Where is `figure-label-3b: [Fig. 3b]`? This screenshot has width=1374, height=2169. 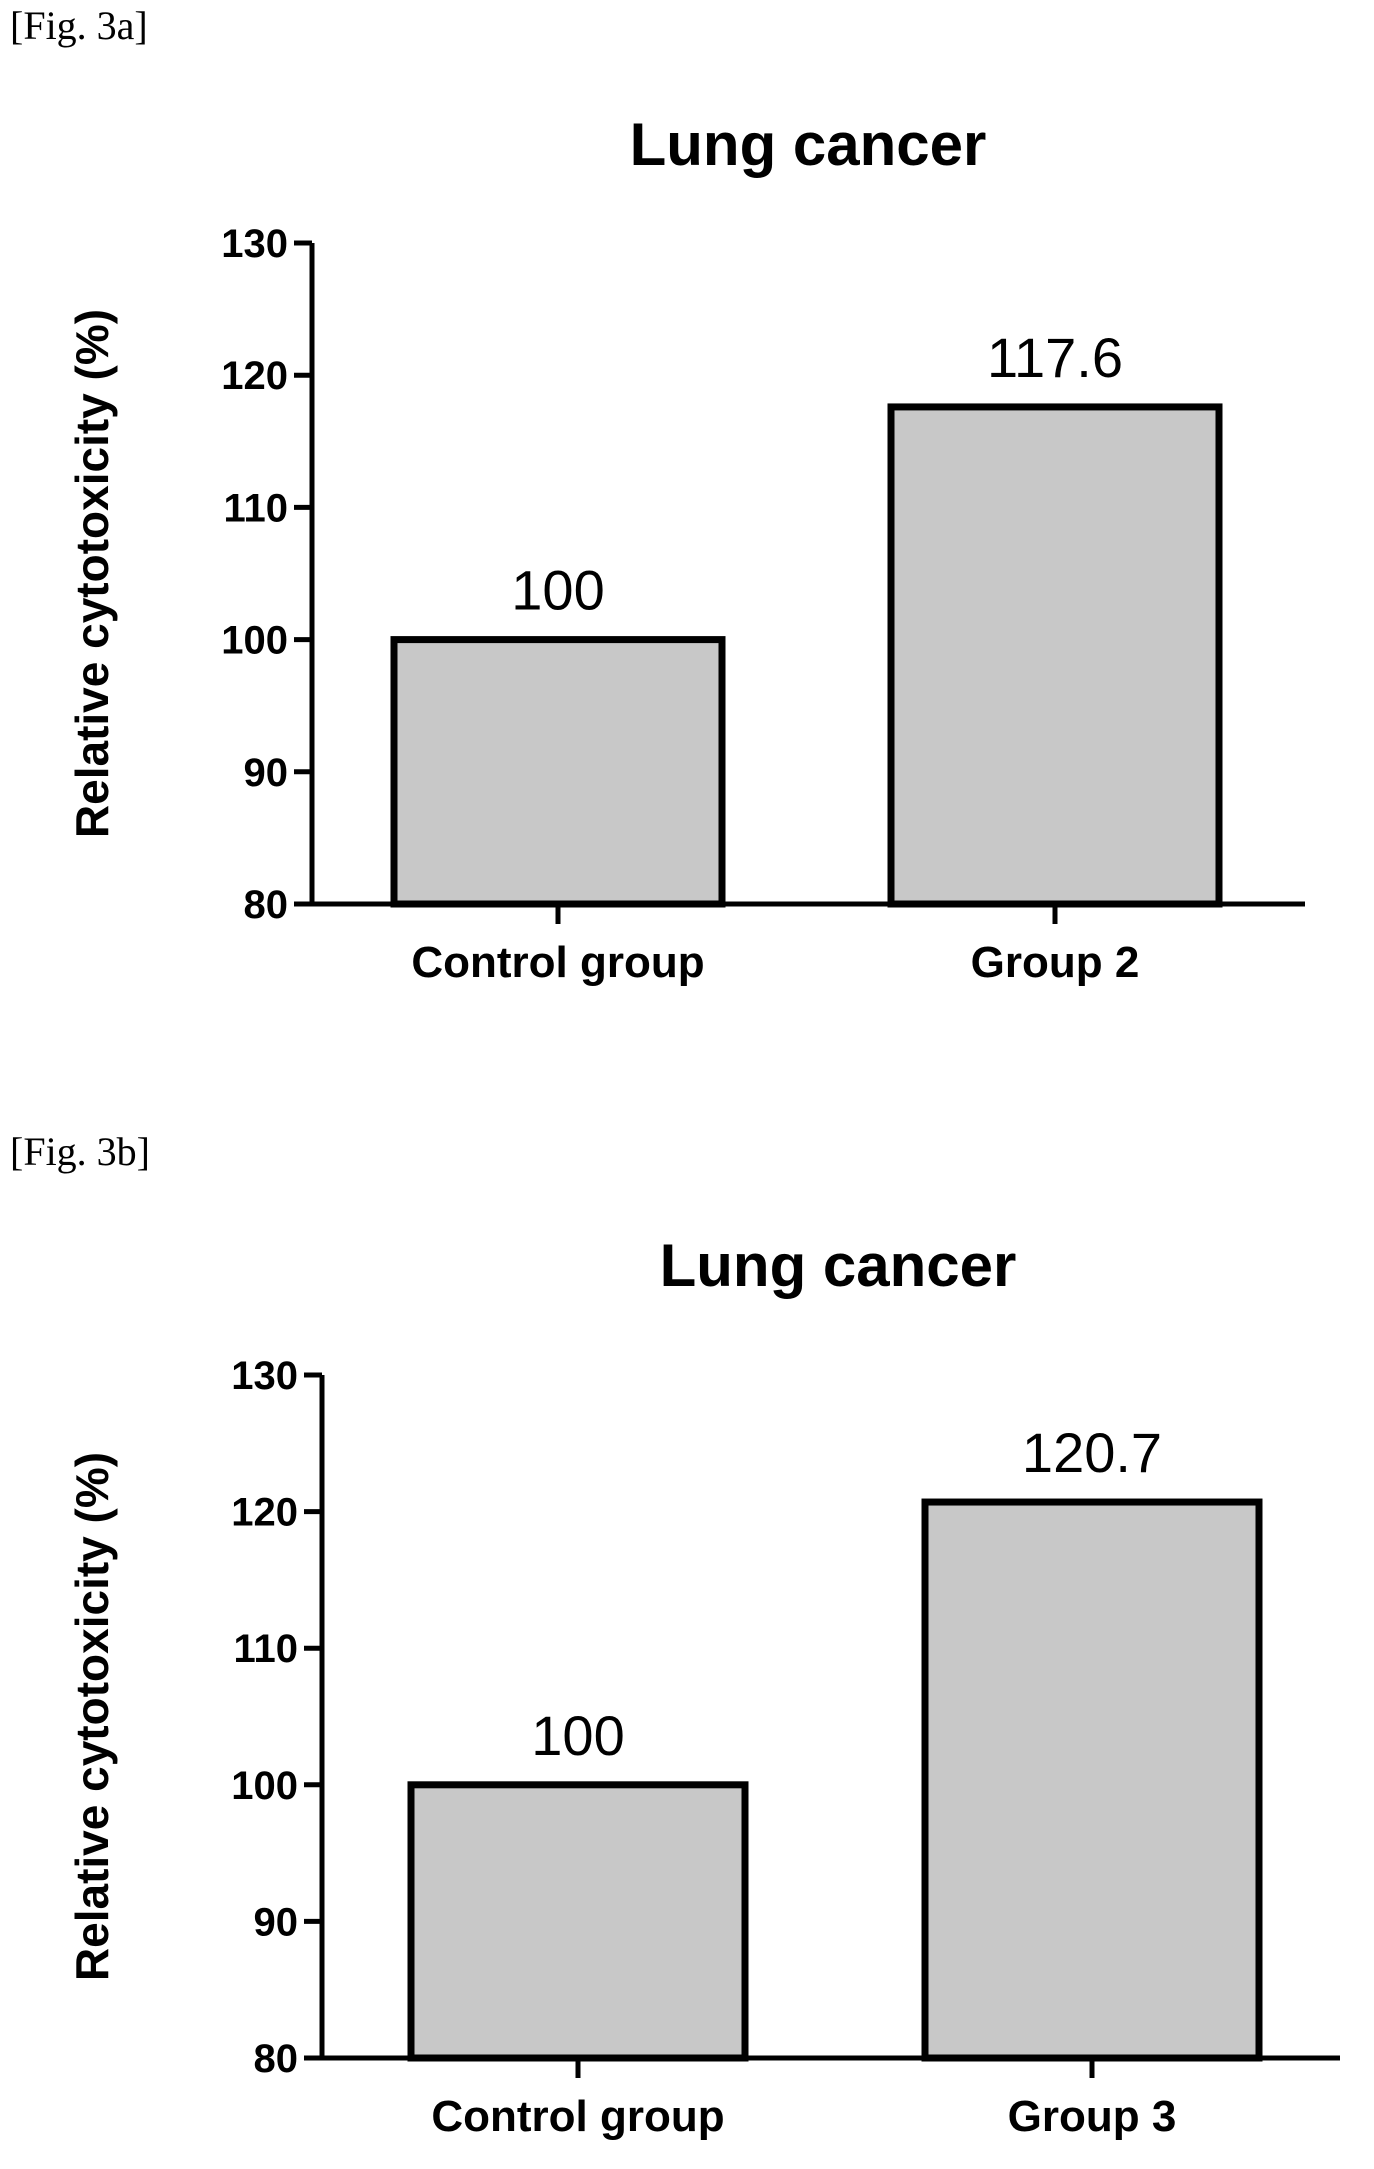 figure-label-3b: [Fig. 3b] is located at coordinates (80, 1151).